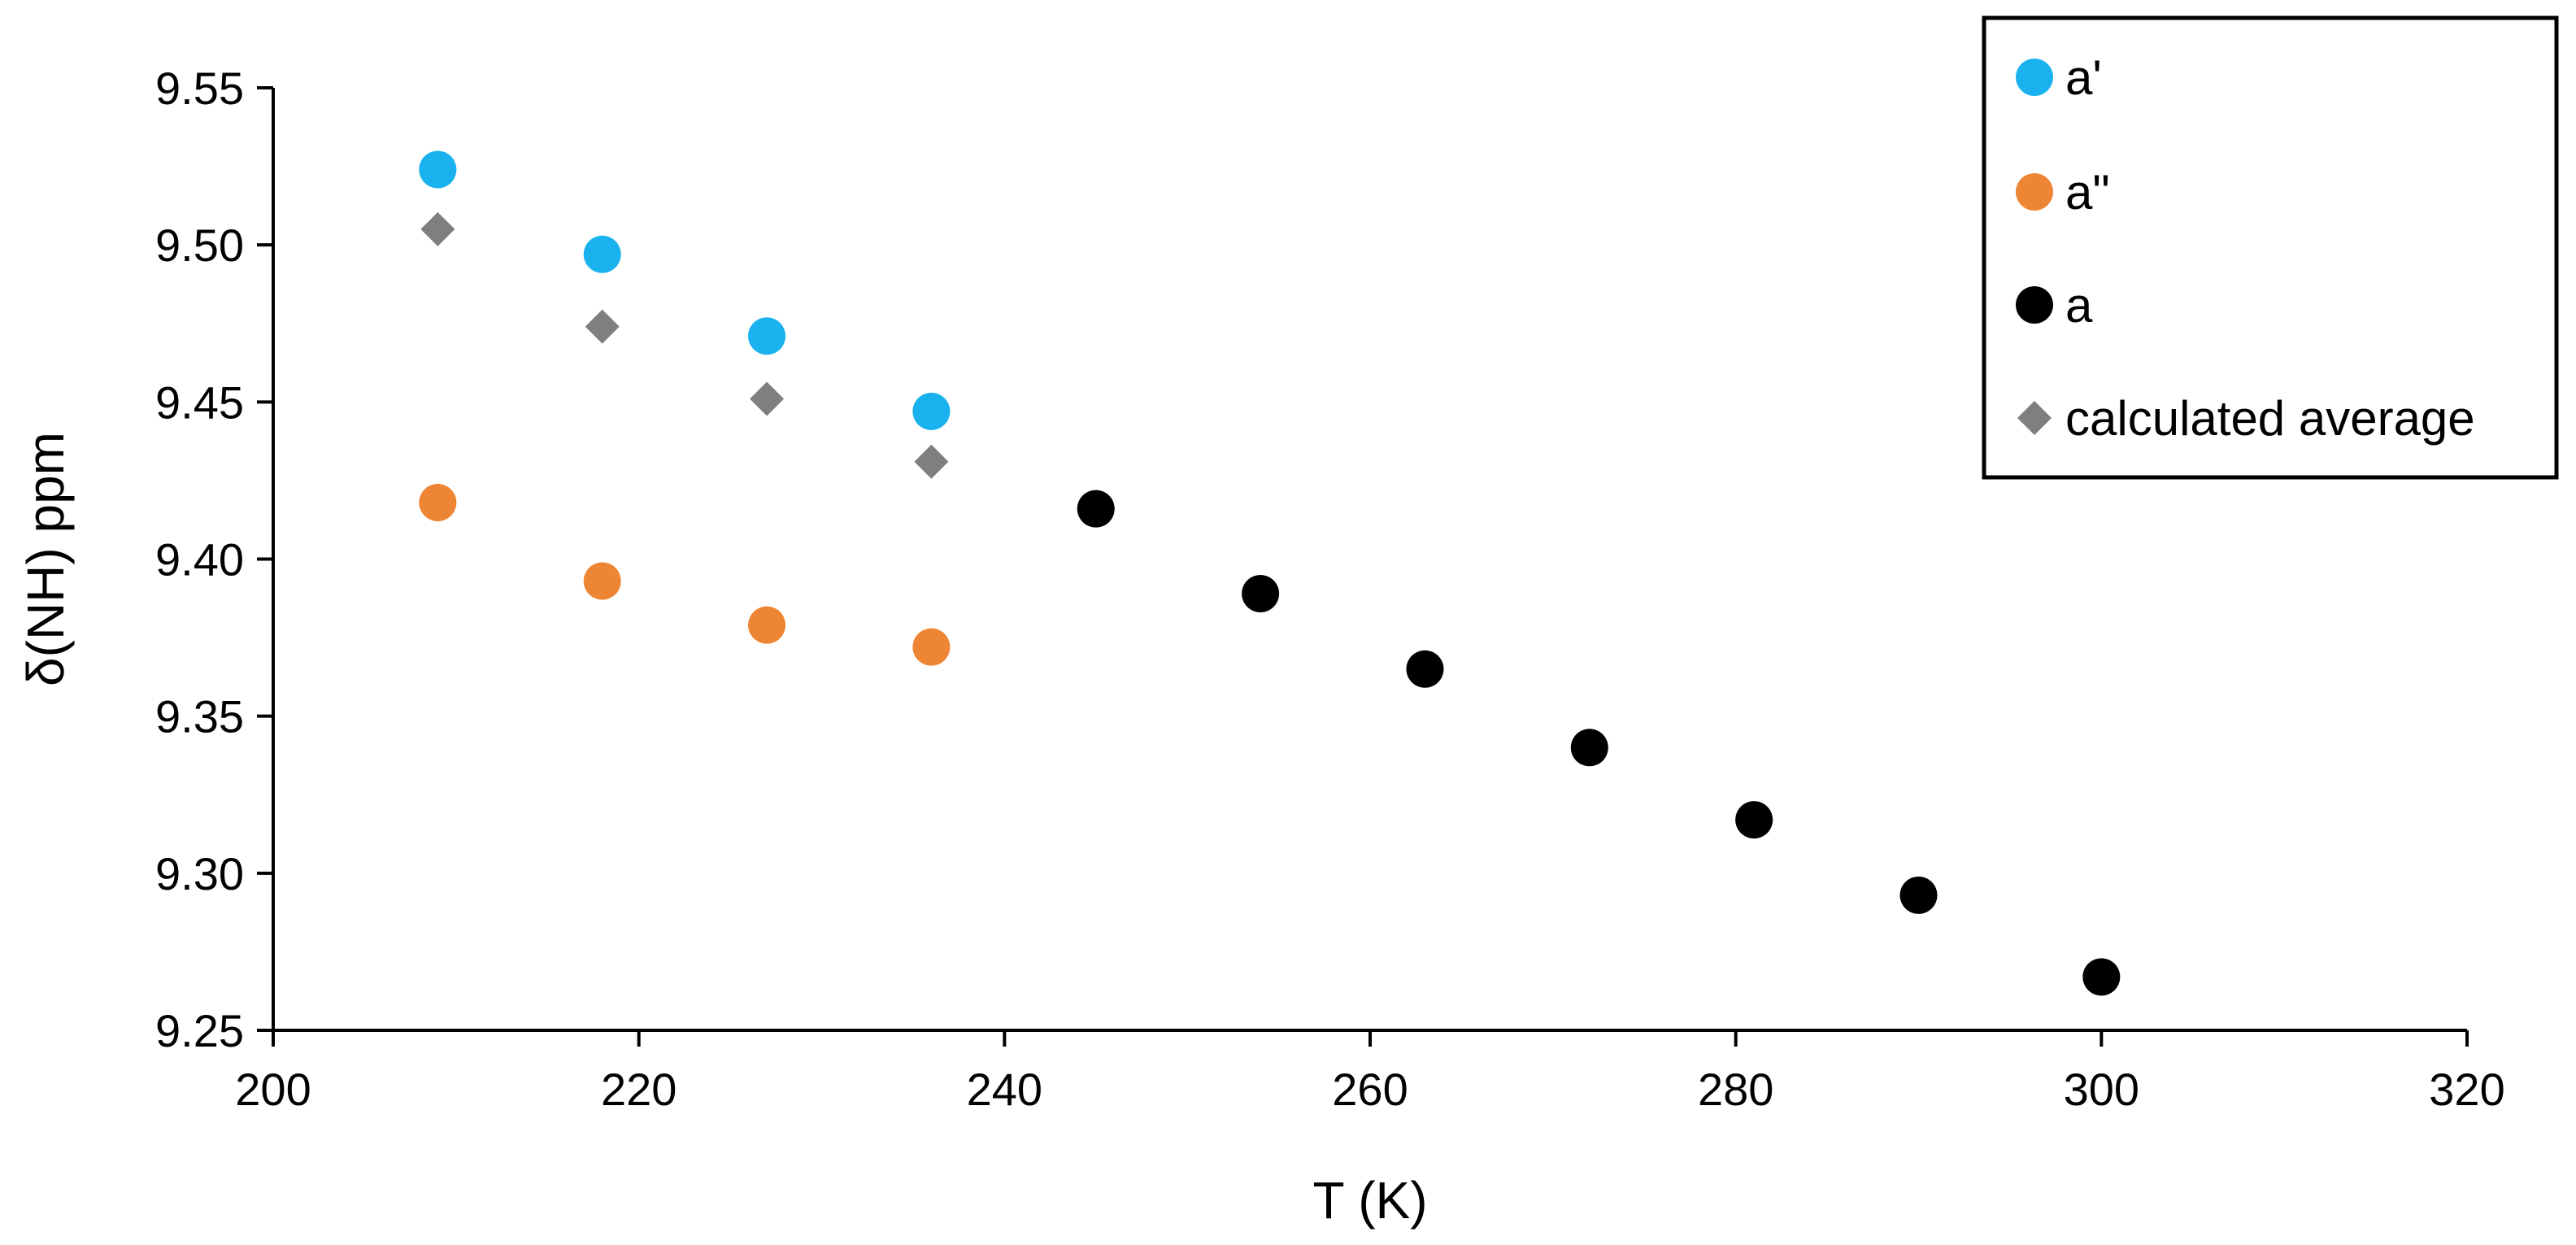  What do you see at coordinates (199, 874) in the screenshot?
I see `y-tick-label: 9.30` at bounding box center [199, 874].